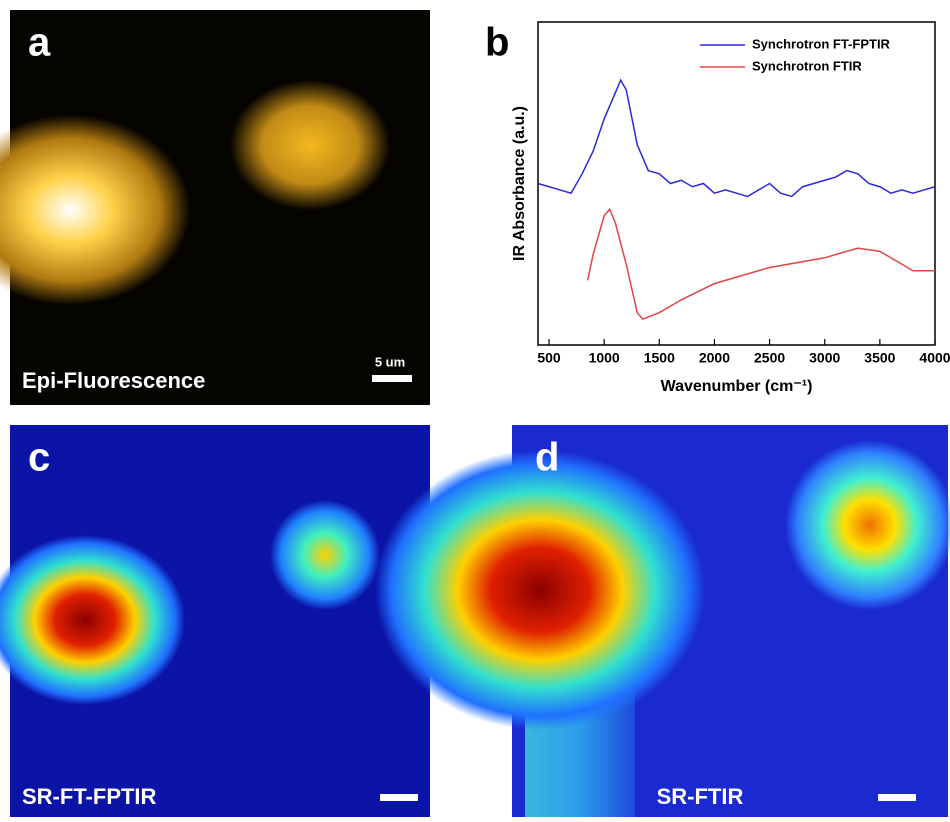 The width and height of the screenshot is (950, 822). Describe the element at coordinates (824, 358) in the screenshot. I see `x-tick-label: 3000` at that location.